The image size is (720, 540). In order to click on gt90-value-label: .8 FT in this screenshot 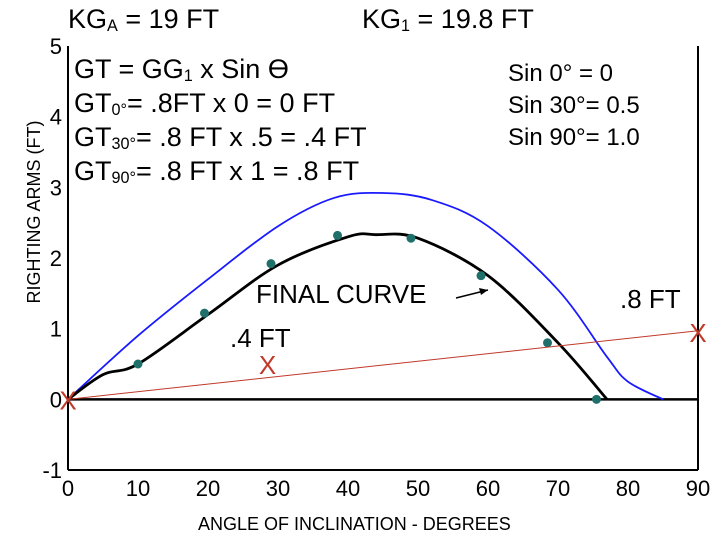, I will do `click(650, 299)`.